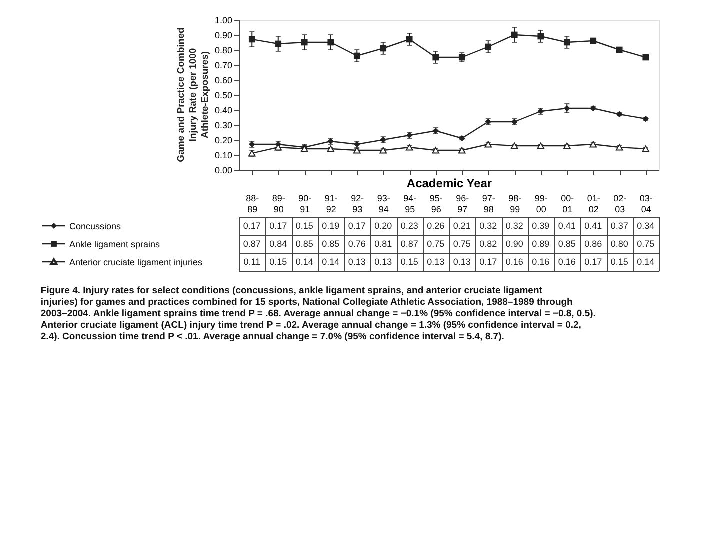 The image size is (725, 548). Describe the element at coordinates (223, 125) in the screenshot. I see `y-tick-label: 0.30` at that location.